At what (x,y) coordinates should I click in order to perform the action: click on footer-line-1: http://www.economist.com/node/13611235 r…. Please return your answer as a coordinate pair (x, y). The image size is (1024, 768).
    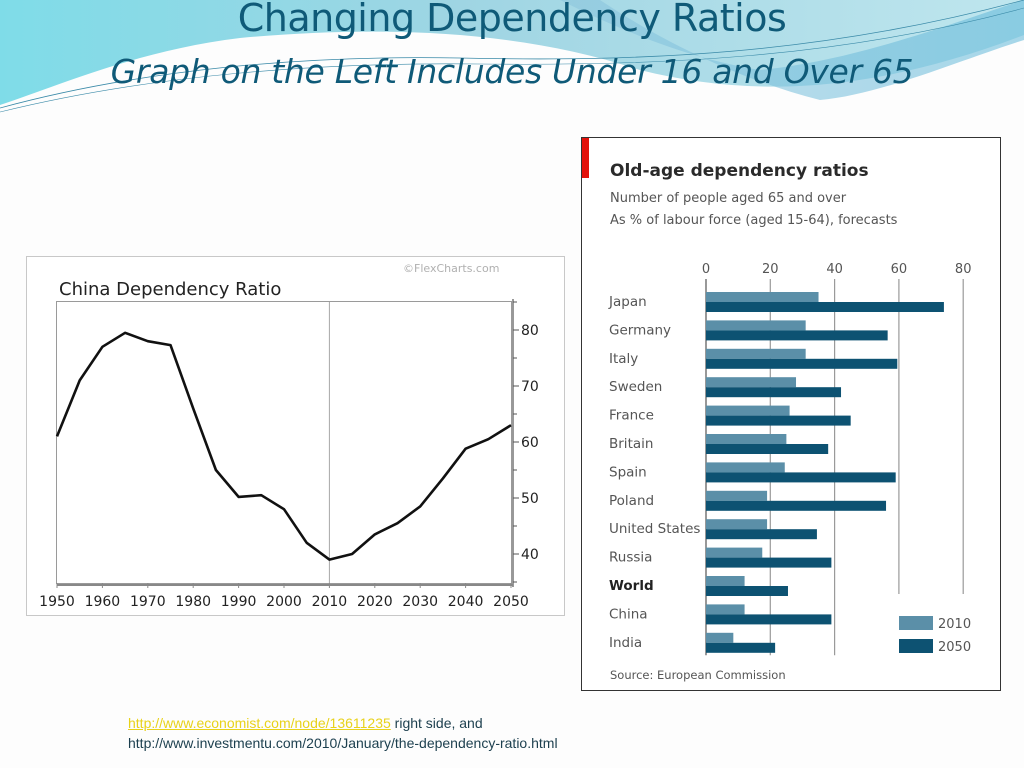
    Looking at the image, I should click on (343, 723).